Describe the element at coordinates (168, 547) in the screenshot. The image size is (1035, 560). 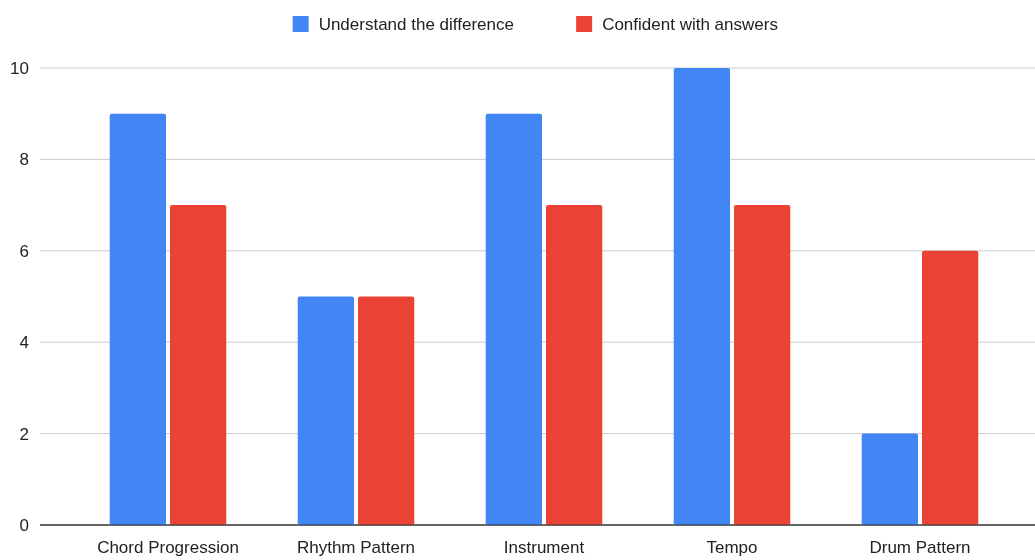
I see `x-tick-label: Chord Progression` at that location.